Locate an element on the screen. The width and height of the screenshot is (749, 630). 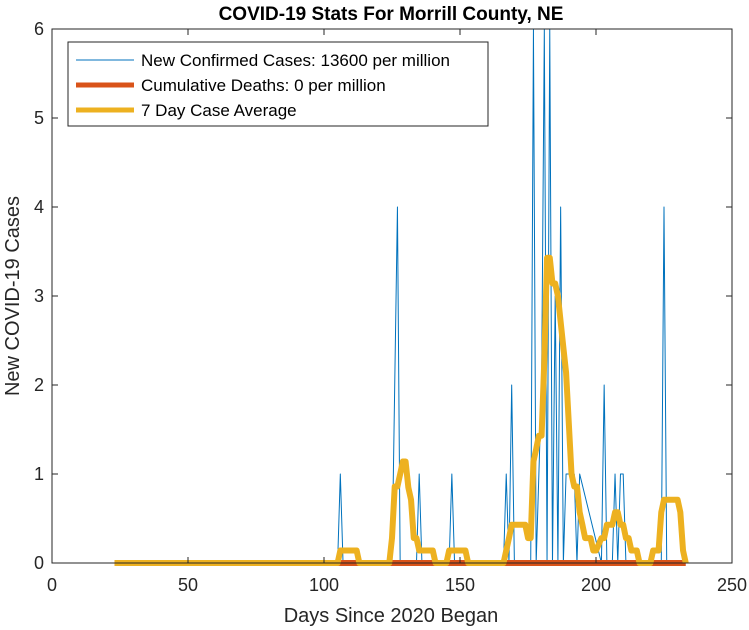
y-tick-label: 5 is located at coordinates (39, 118).